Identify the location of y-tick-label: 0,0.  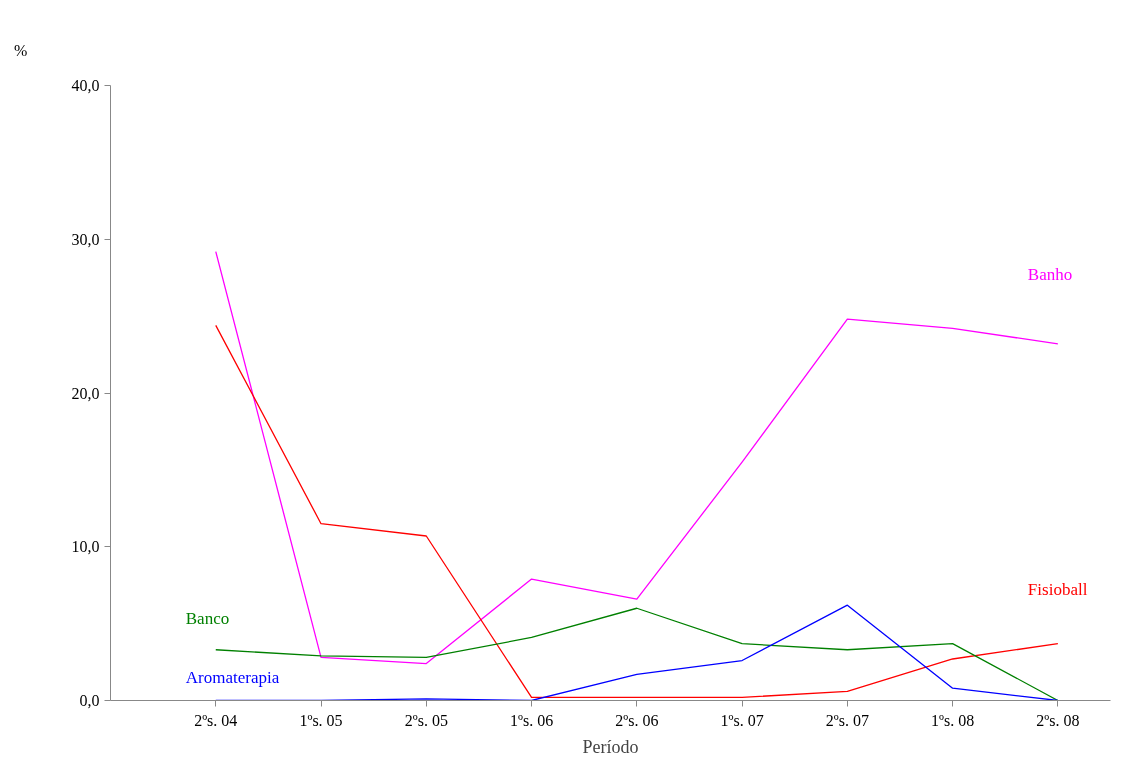
(89, 700).